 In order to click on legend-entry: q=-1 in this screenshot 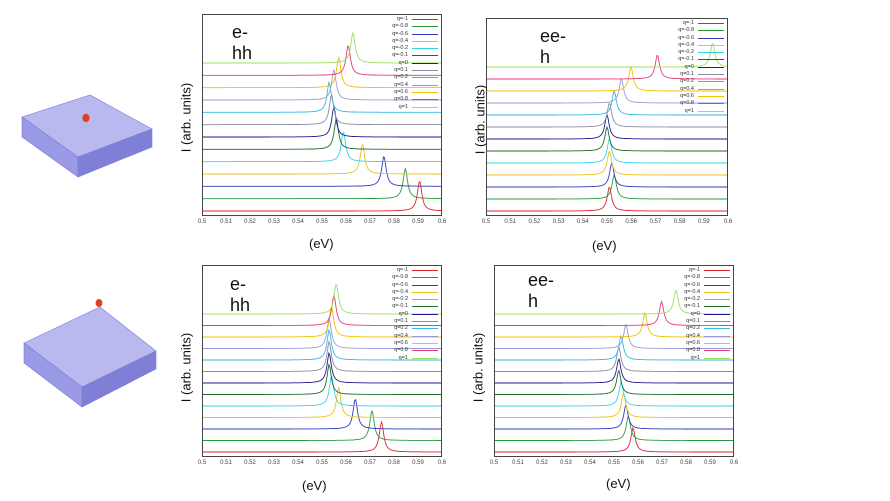, I will do `click(694, 23)`.